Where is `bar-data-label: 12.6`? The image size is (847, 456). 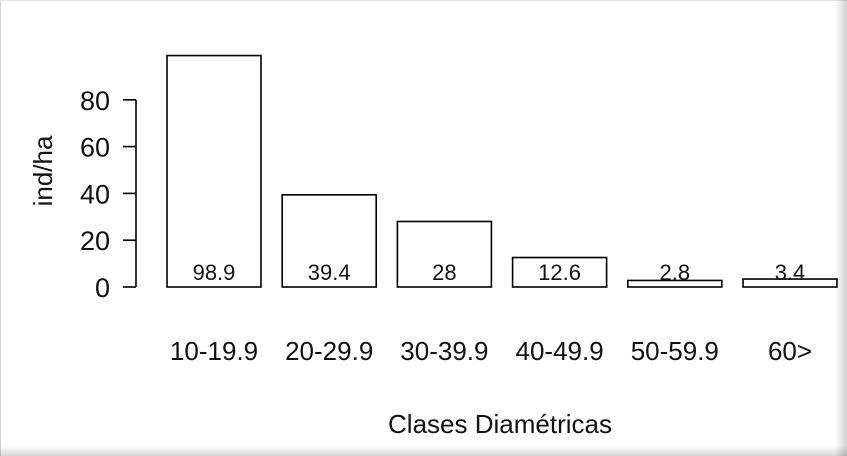 bar-data-label: 12.6 is located at coordinates (559, 272).